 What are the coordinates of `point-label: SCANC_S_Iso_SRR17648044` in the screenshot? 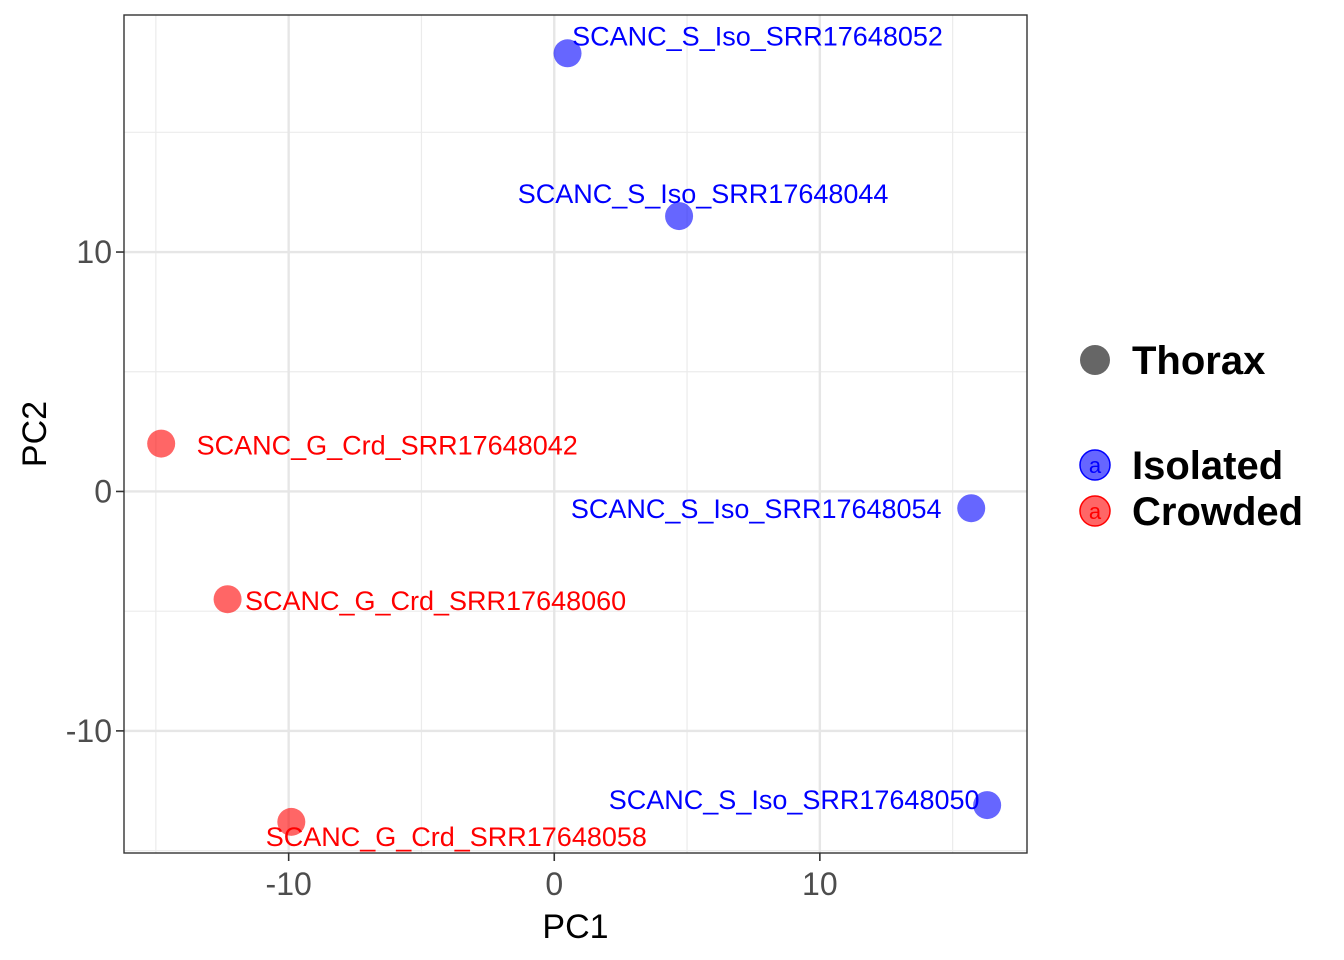 It's located at (703, 194).